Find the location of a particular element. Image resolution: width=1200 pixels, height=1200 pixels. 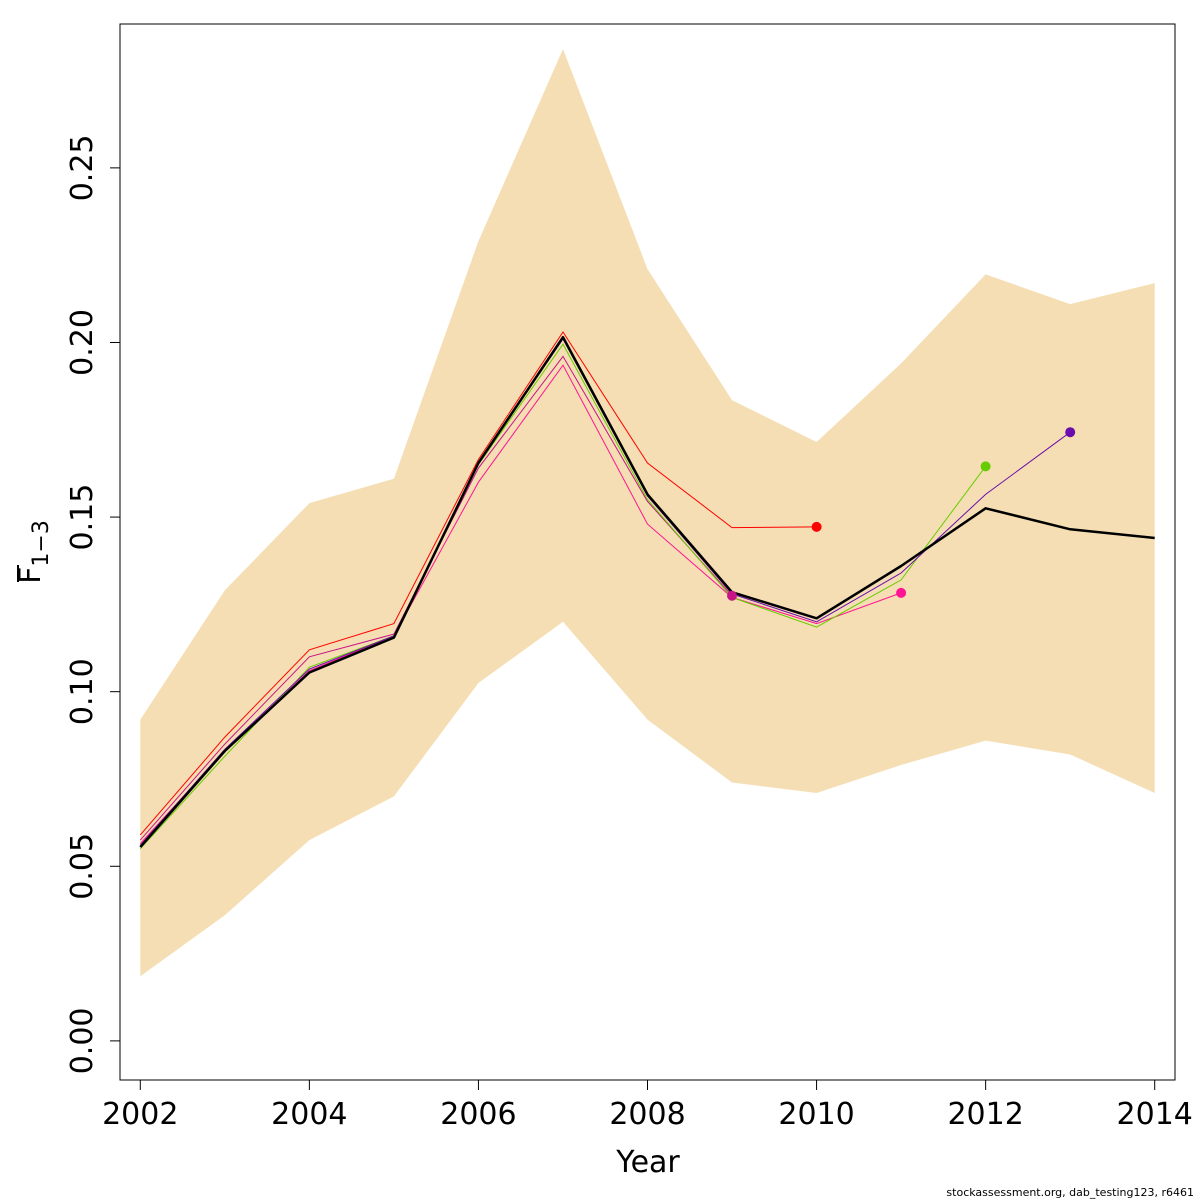

x-axis: 2002 2004 2006 2008 2010 2012 2014 is located at coordinates (647, 1105).